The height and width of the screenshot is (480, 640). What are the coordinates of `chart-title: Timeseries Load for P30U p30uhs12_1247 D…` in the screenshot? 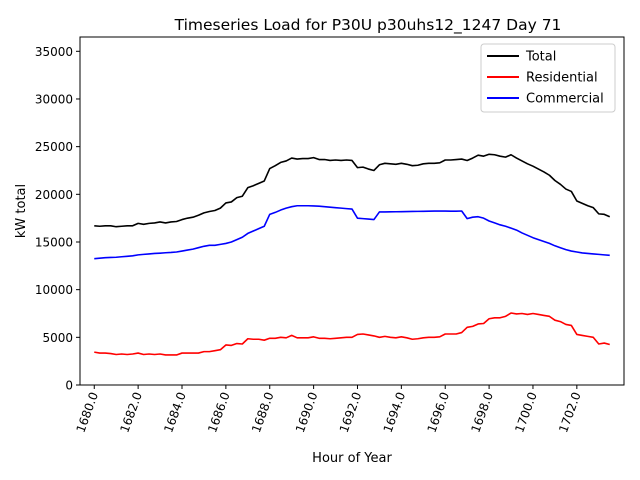 It's located at (368, 25).